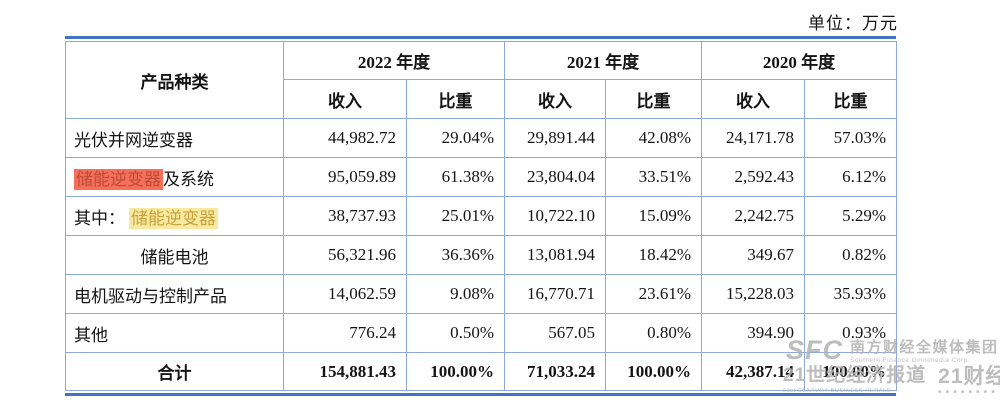  What do you see at coordinates (653, 99) in the screenshot?
I see `header-ratio-2021: 比重` at bounding box center [653, 99].